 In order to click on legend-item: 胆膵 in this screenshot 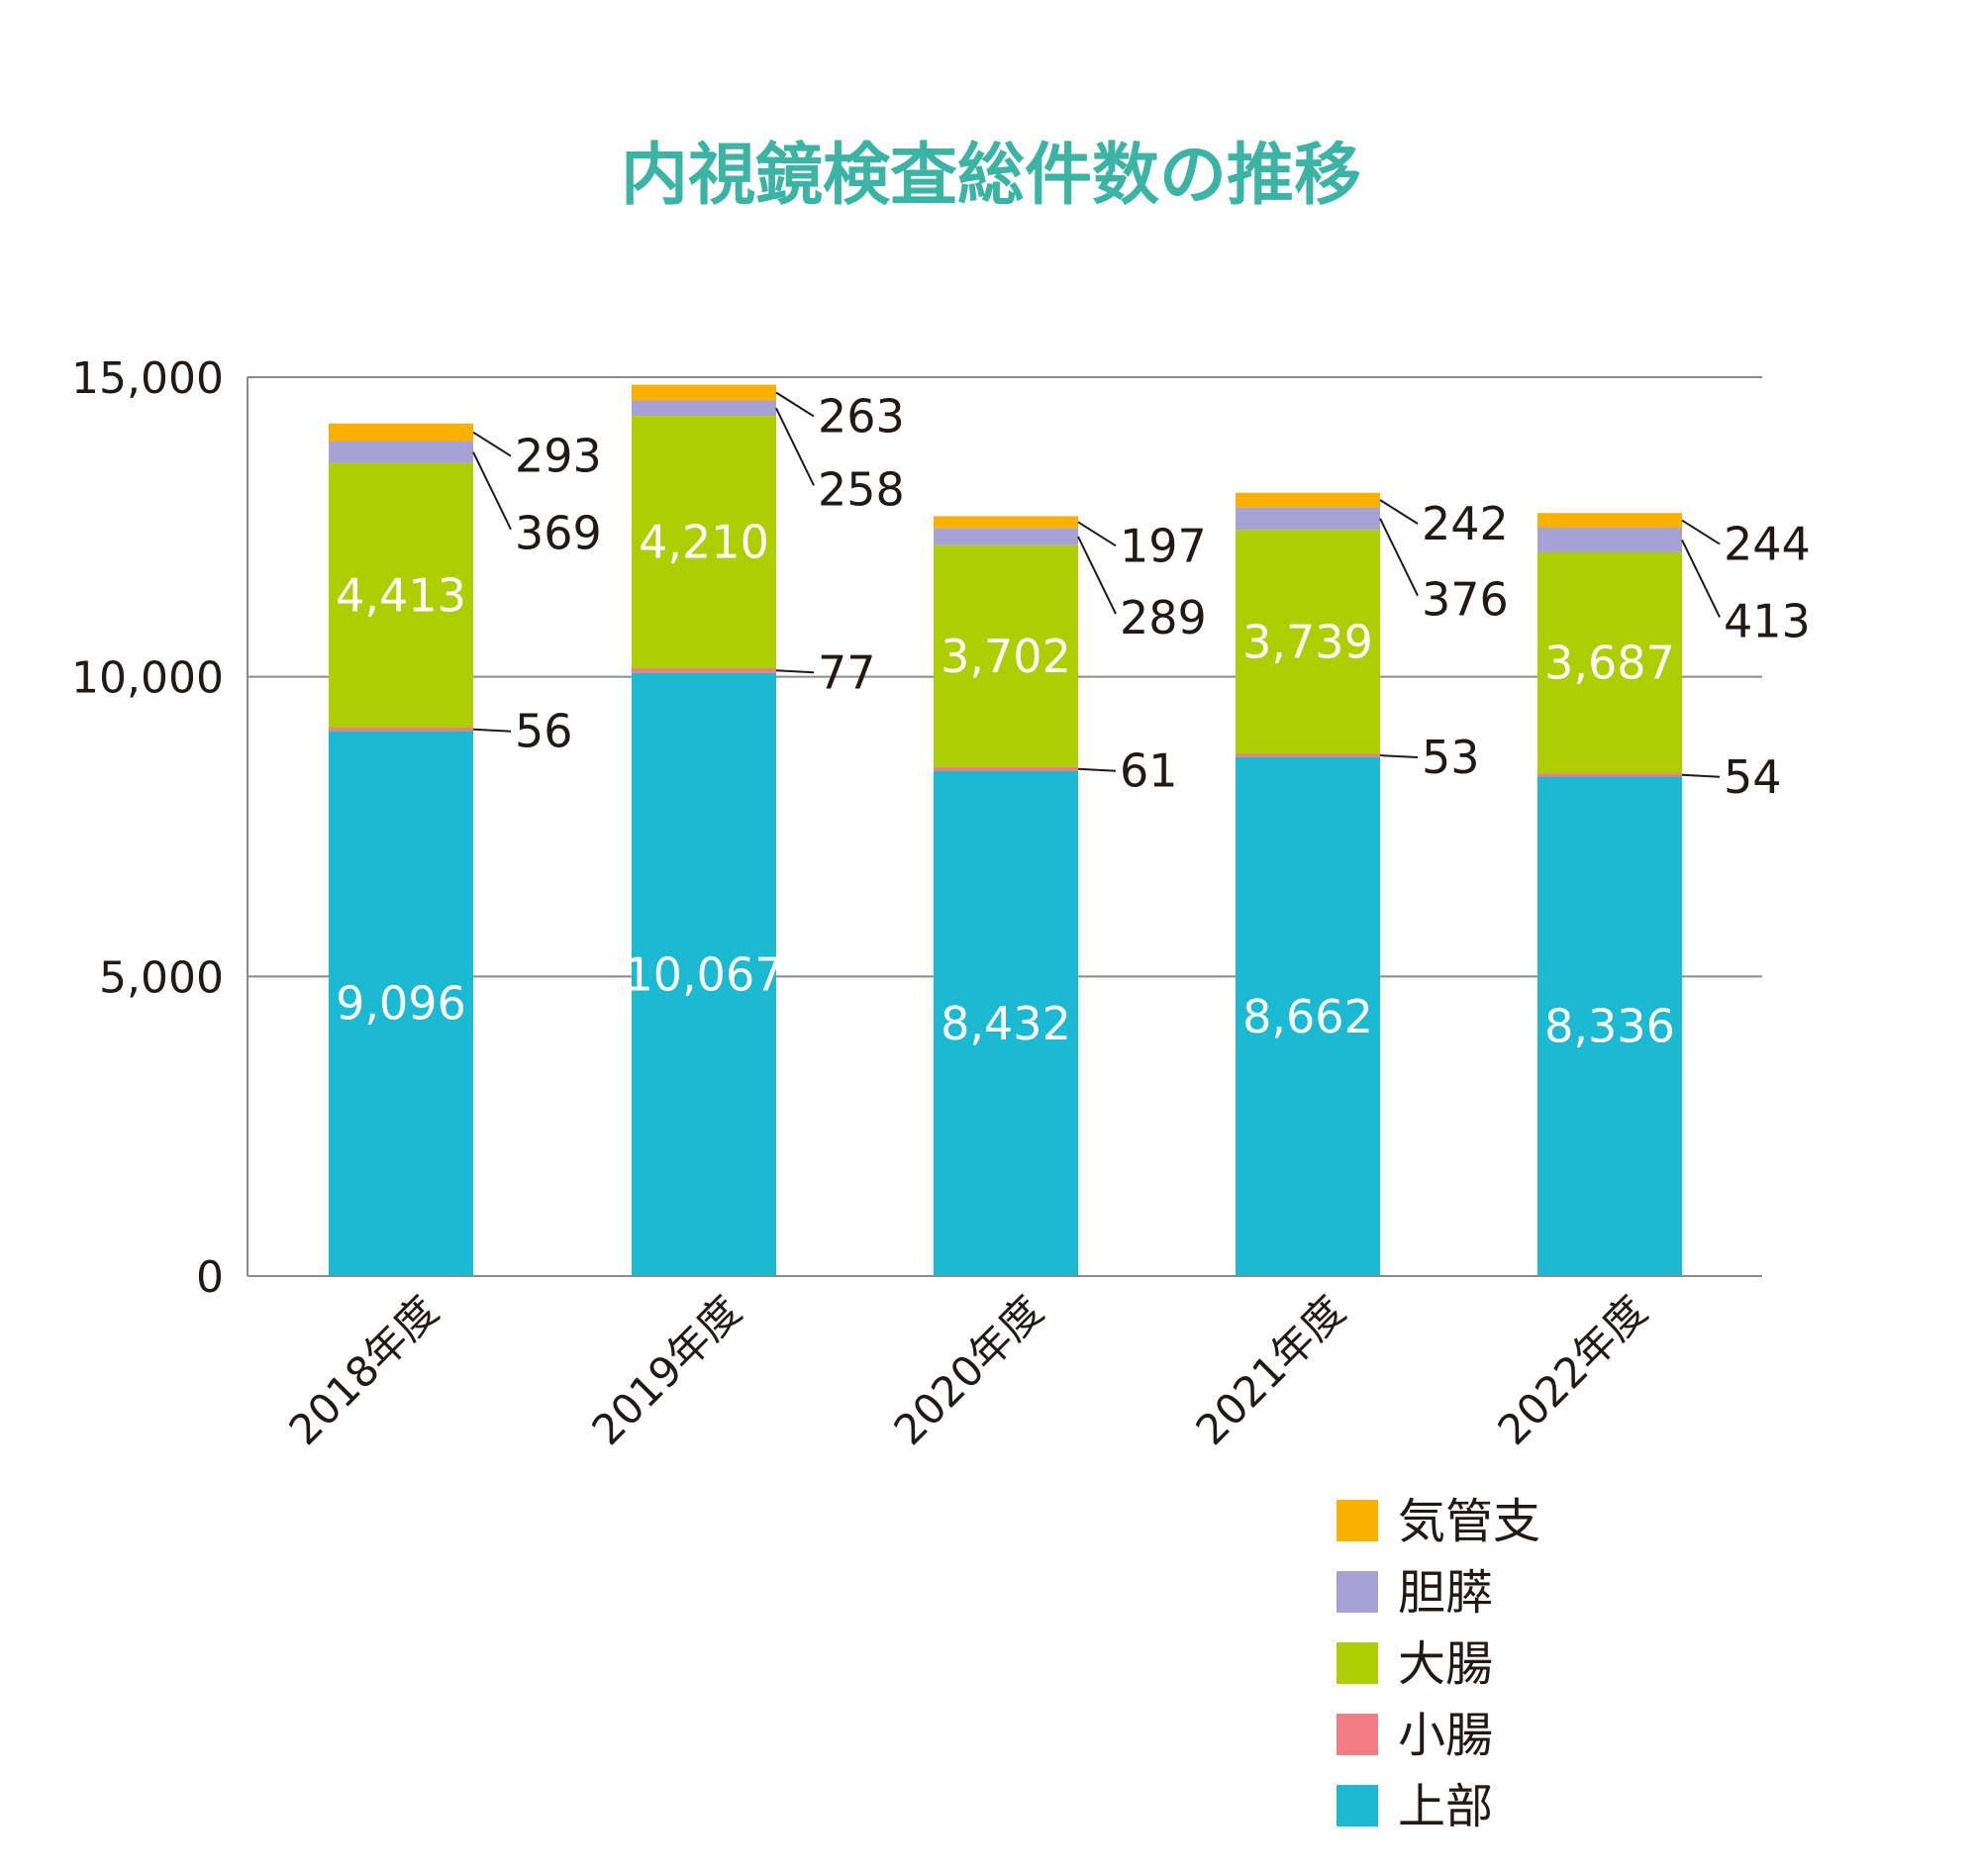, I will do `click(1415, 1593)`.